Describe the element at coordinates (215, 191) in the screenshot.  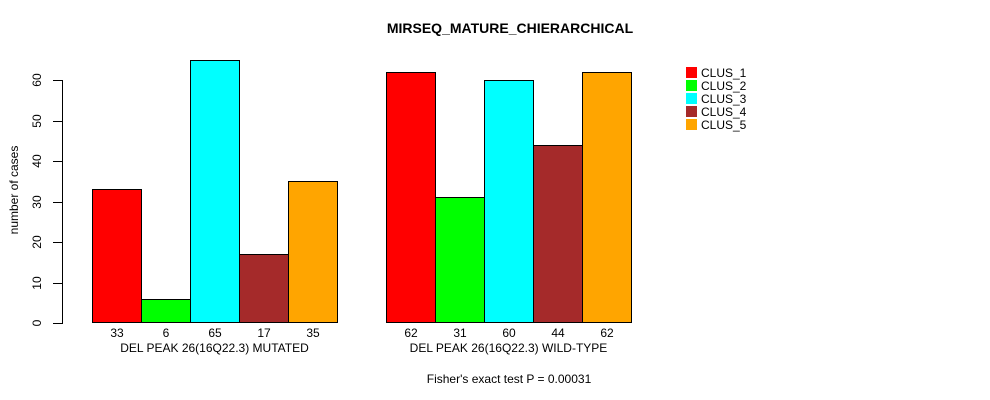
I see `bar-clus_3-group1` at that location.